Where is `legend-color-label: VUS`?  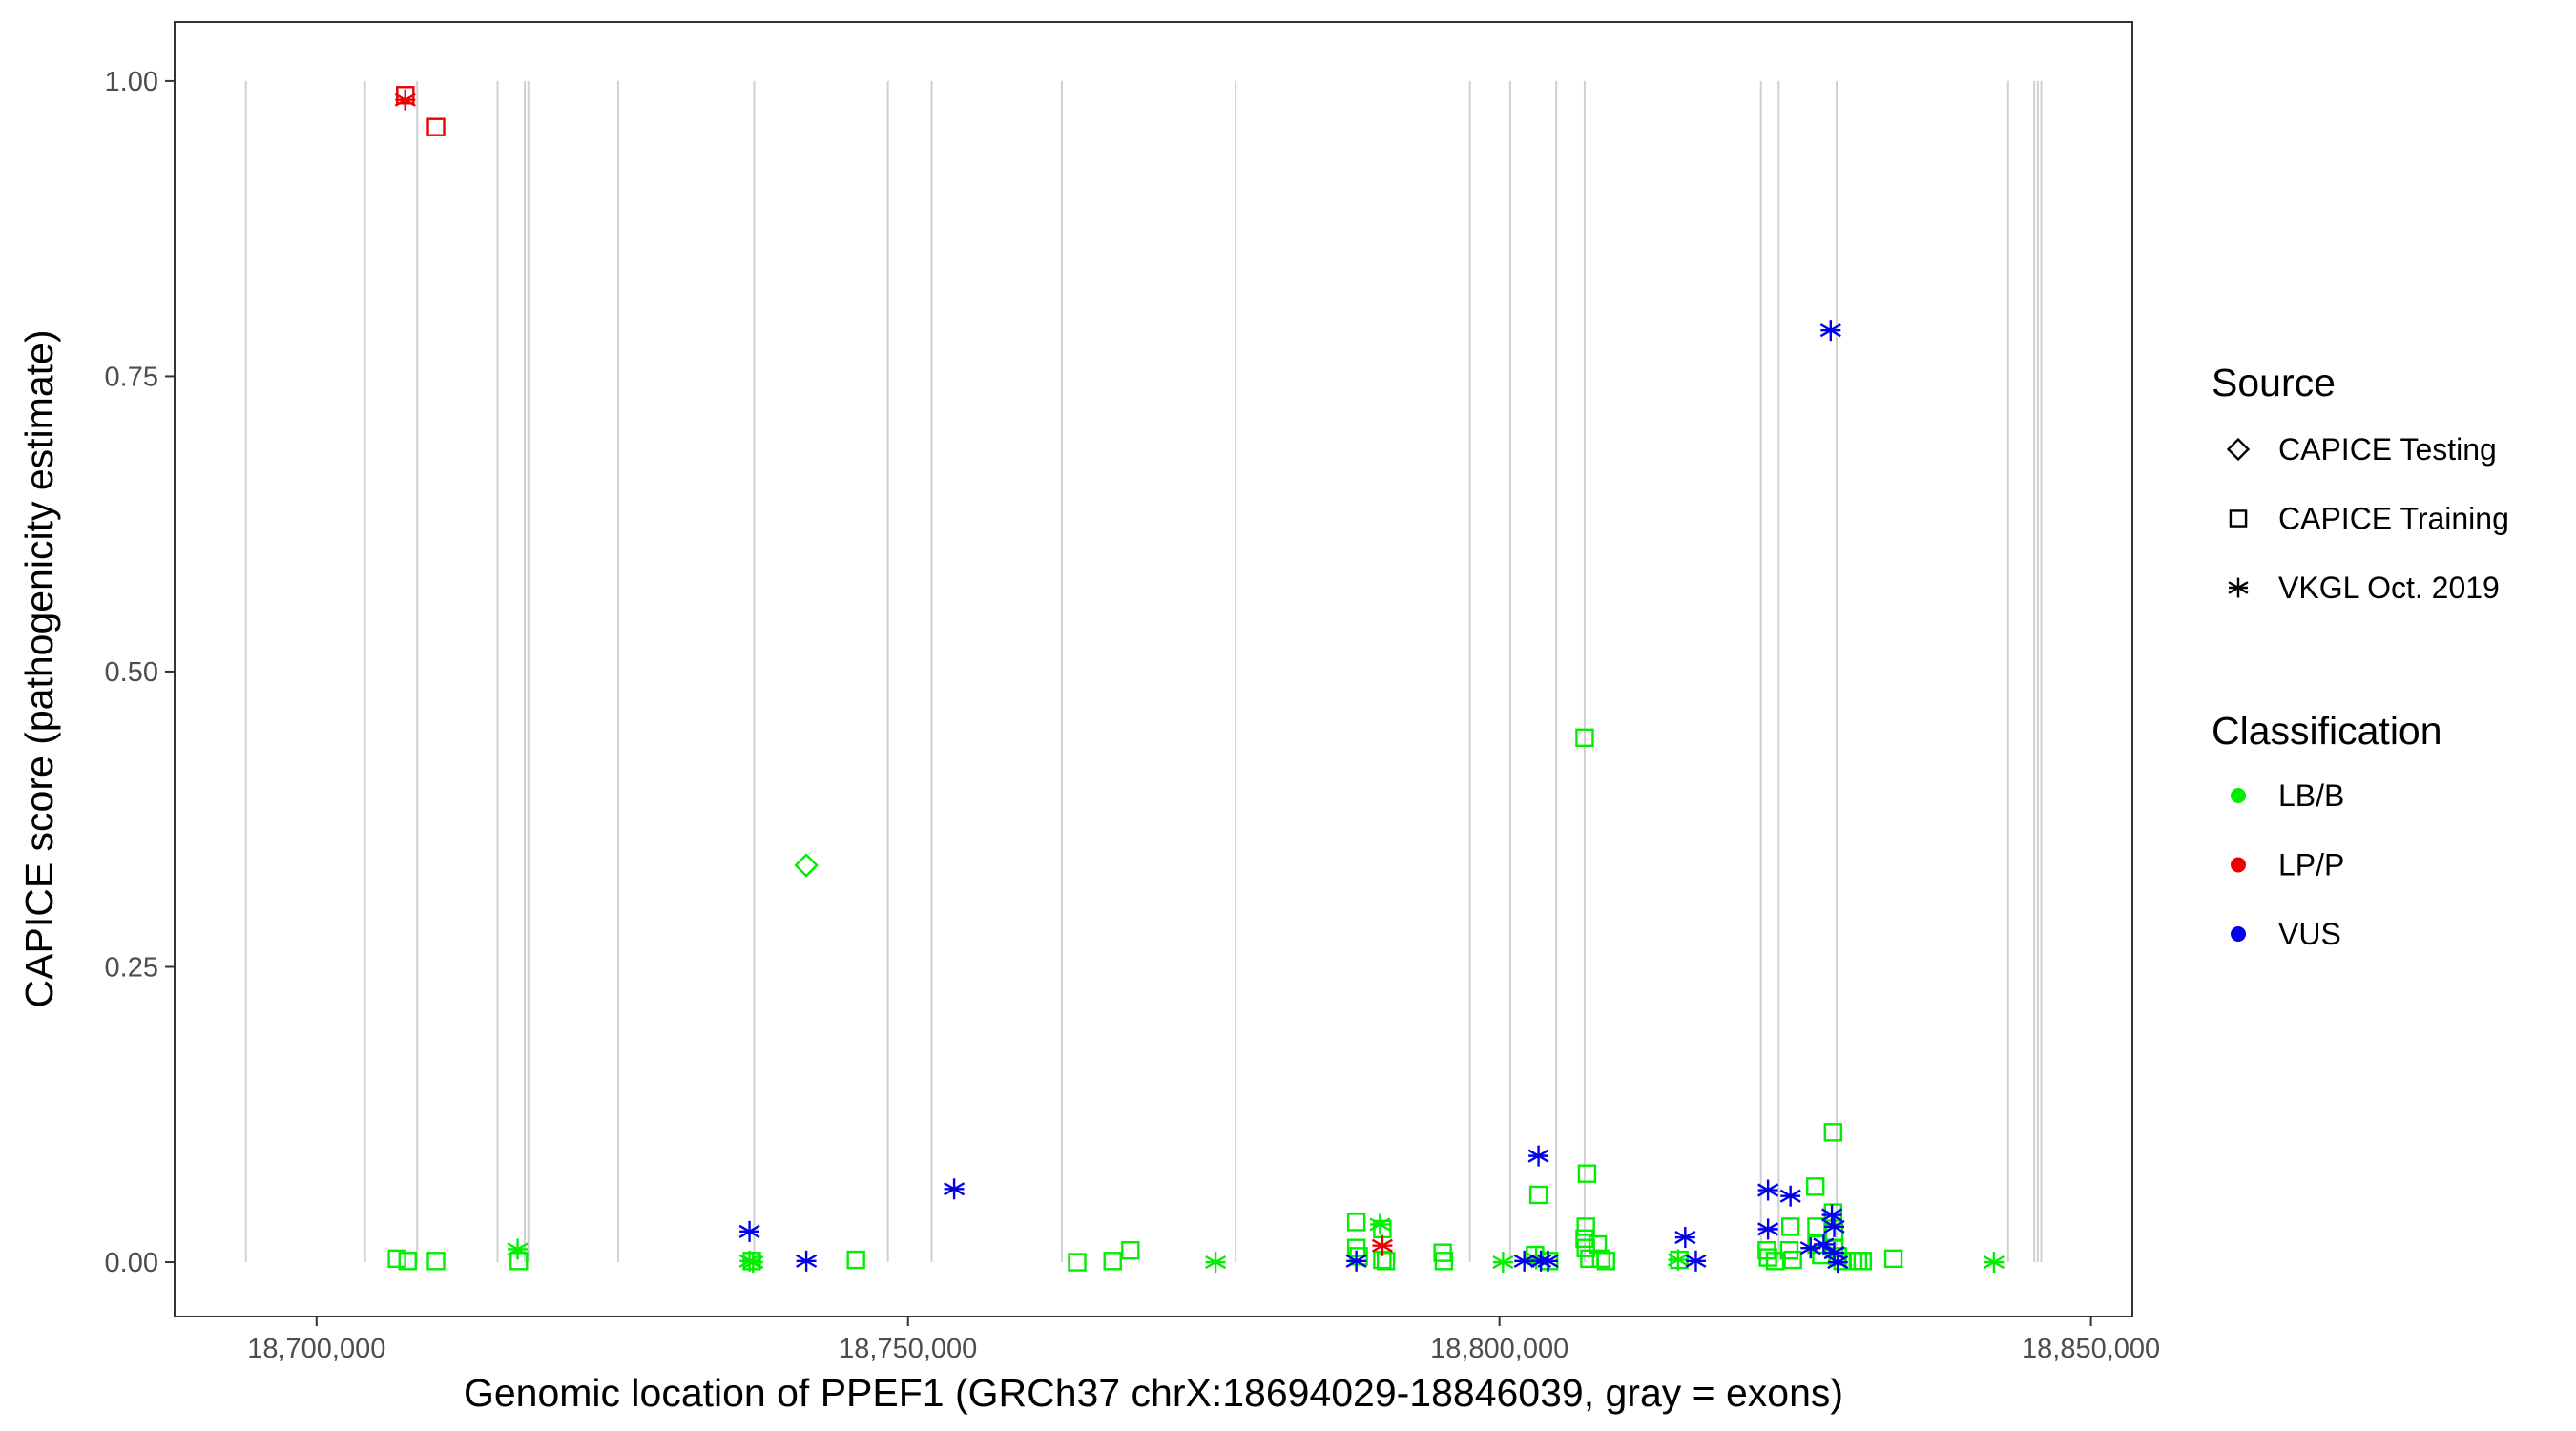 legend-color-label: VUS is located at coordinates (2309, 934).